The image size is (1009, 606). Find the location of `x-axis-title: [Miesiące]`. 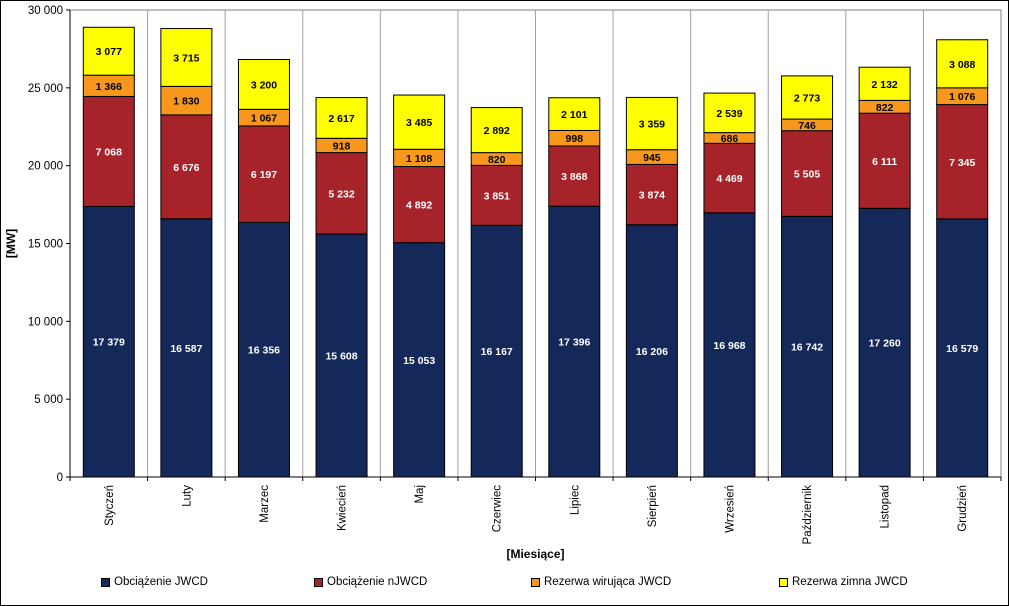

x-axis-title: [Miesiące] is located at coordinates (535, 554).